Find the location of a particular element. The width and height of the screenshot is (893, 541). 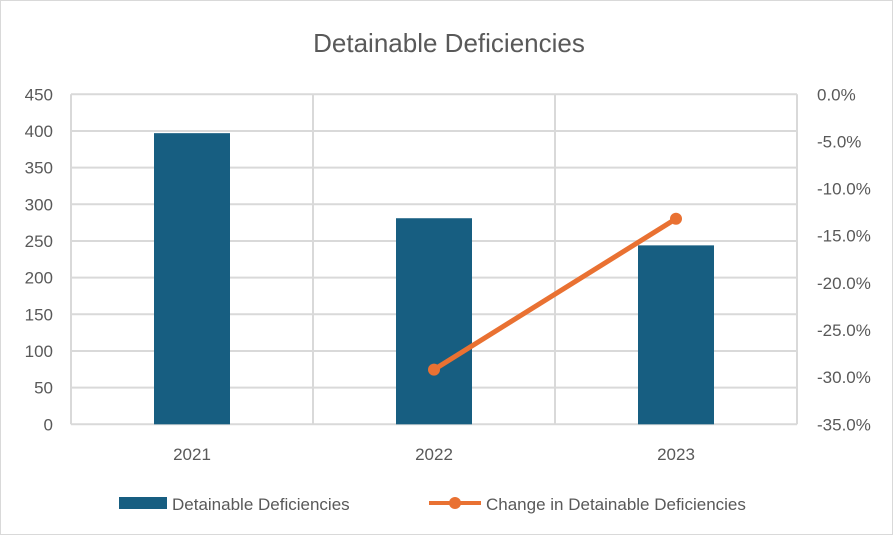

y-left-tick-label: 50 is located at coordinates (43, 388).